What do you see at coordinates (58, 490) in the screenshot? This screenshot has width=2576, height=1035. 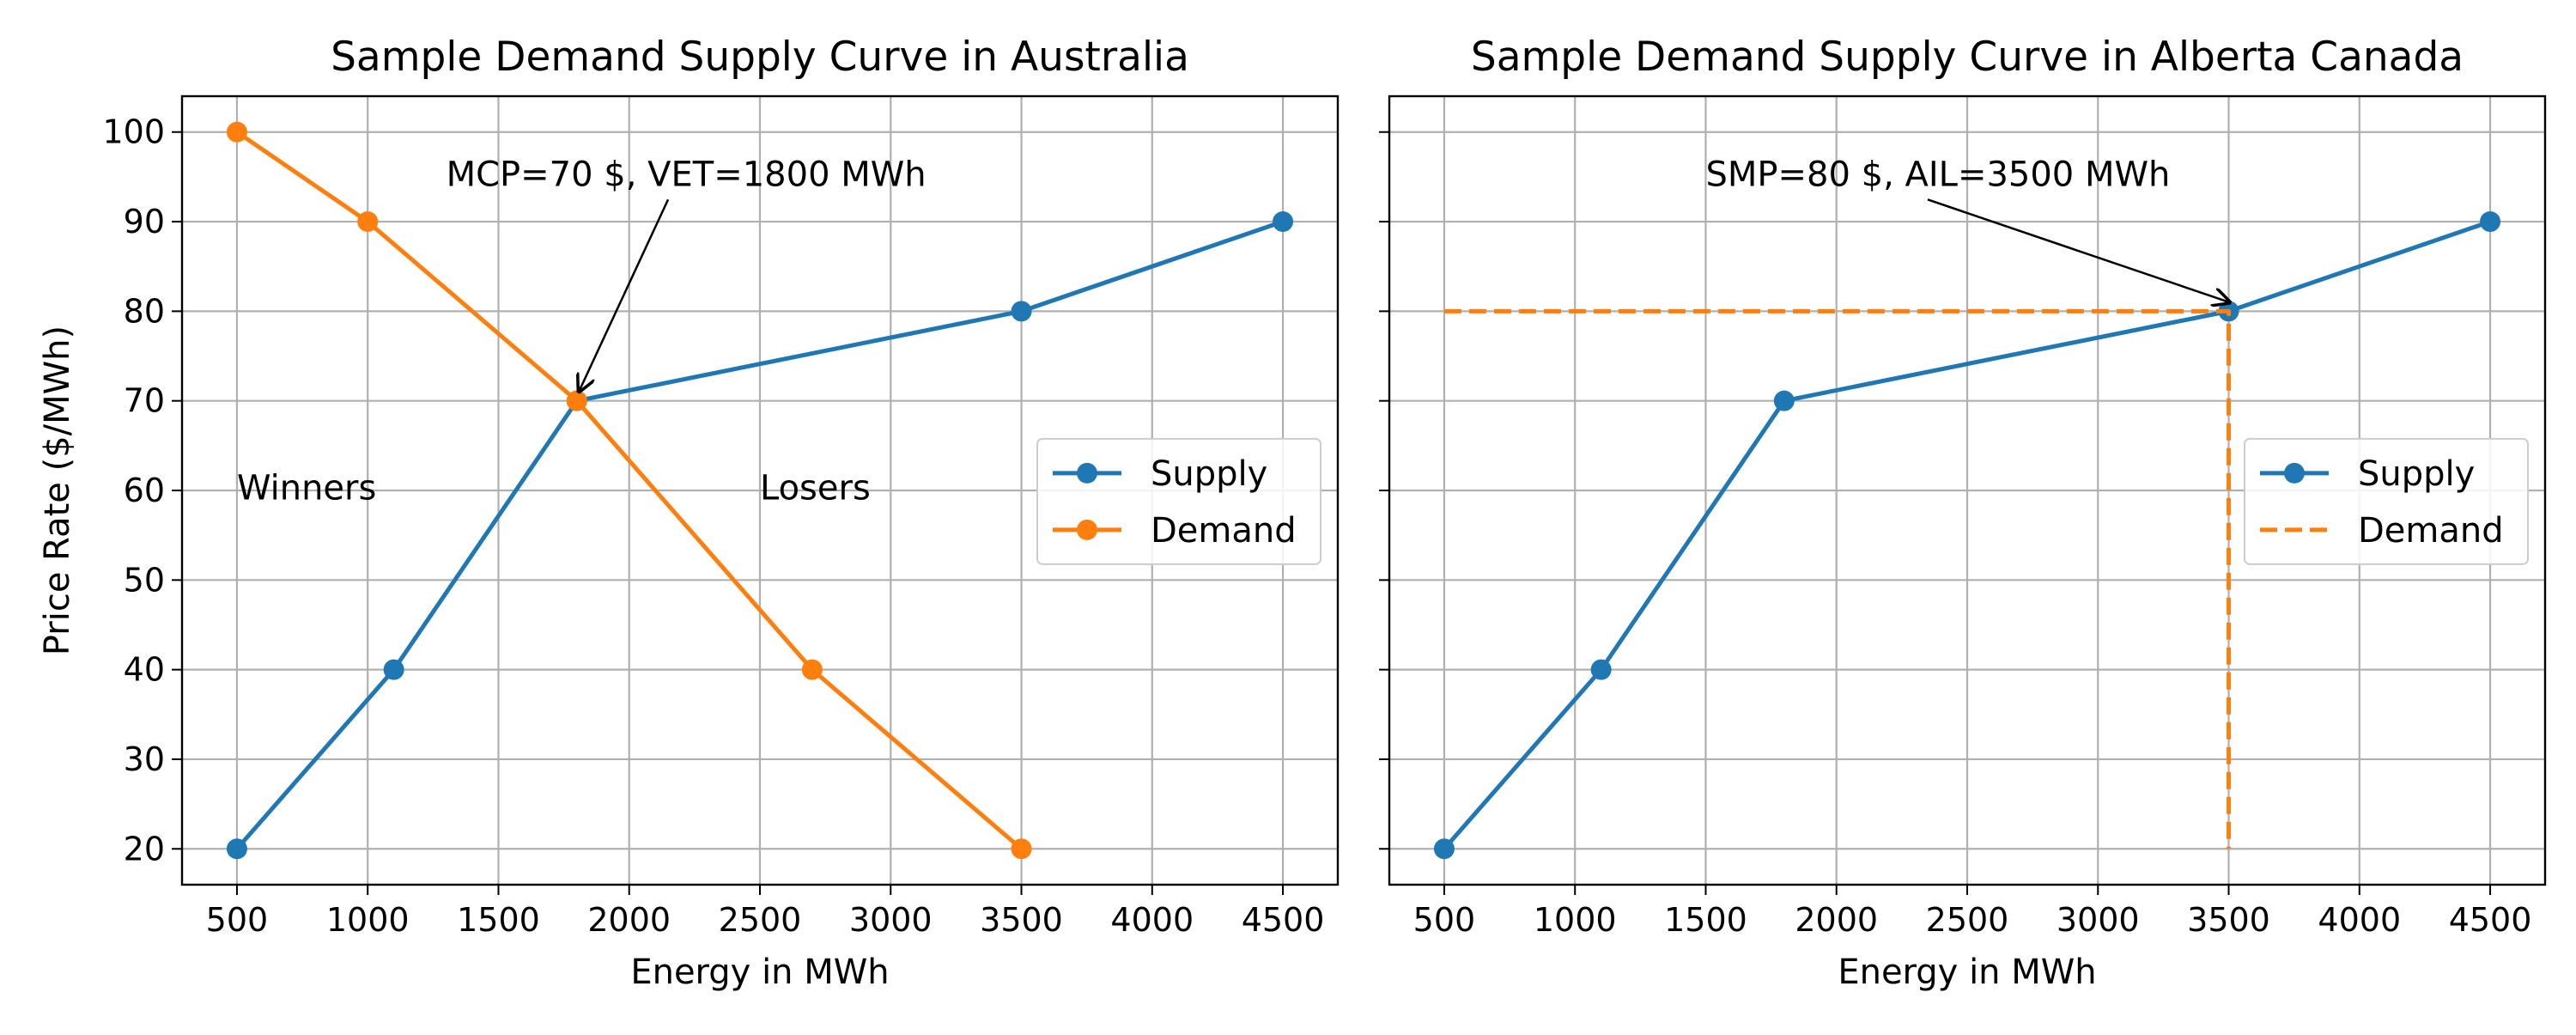 I see `y-axis-label: Price Rate ($/MWh)` at bounding box center [58, 490].